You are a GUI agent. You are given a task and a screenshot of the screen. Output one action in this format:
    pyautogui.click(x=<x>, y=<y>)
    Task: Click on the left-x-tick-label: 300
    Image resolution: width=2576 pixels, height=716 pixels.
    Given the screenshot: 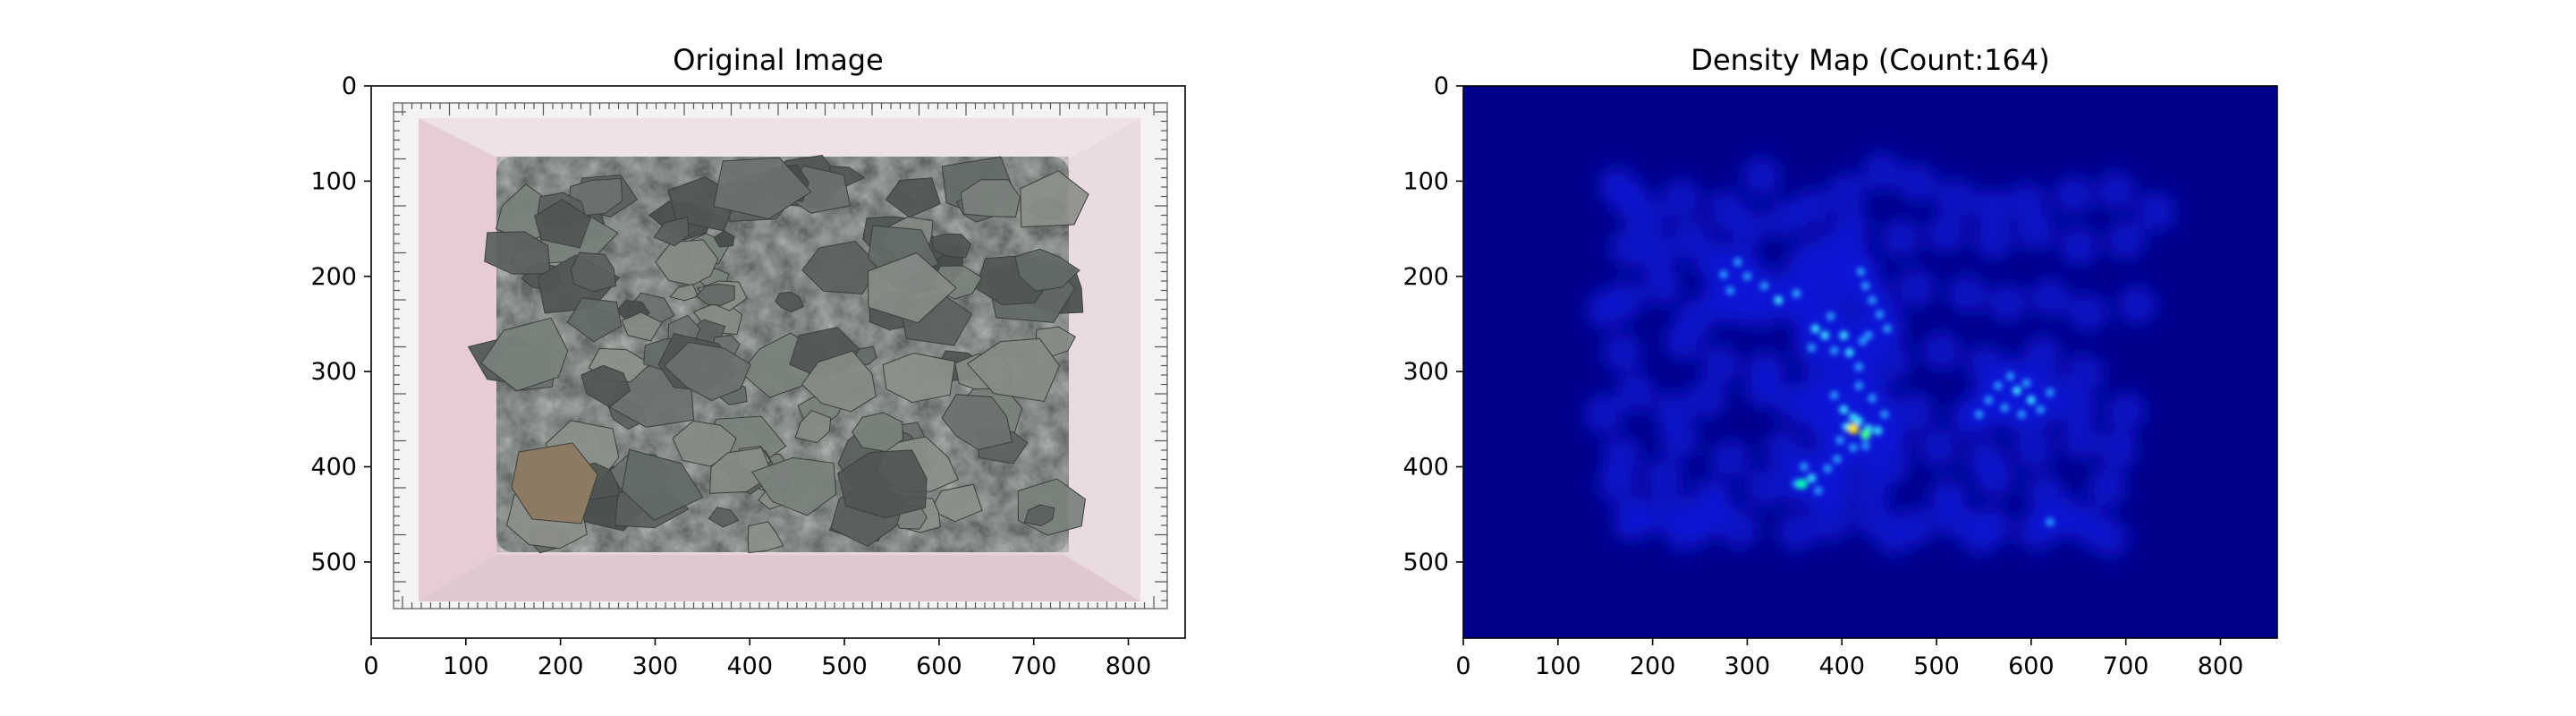 What is the action you would take?
    pyautogui.click(x=655, y=666)
    